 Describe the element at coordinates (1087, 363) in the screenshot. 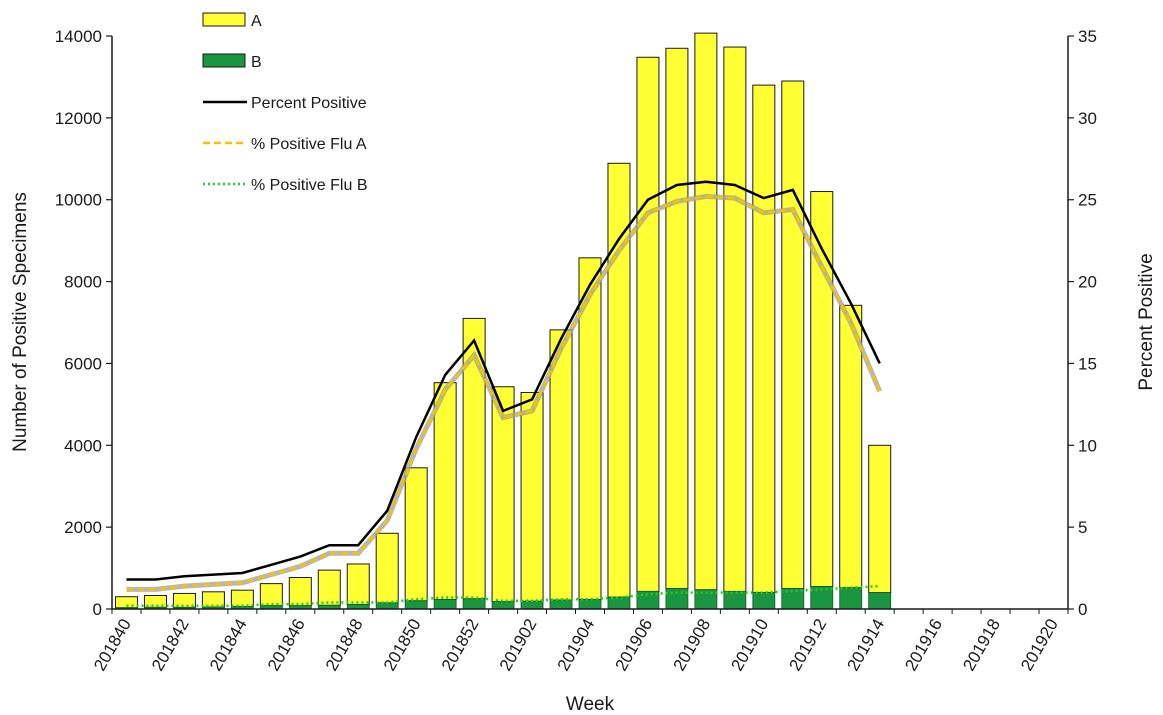

I see `y2-tick-label-15: 15` at that location.